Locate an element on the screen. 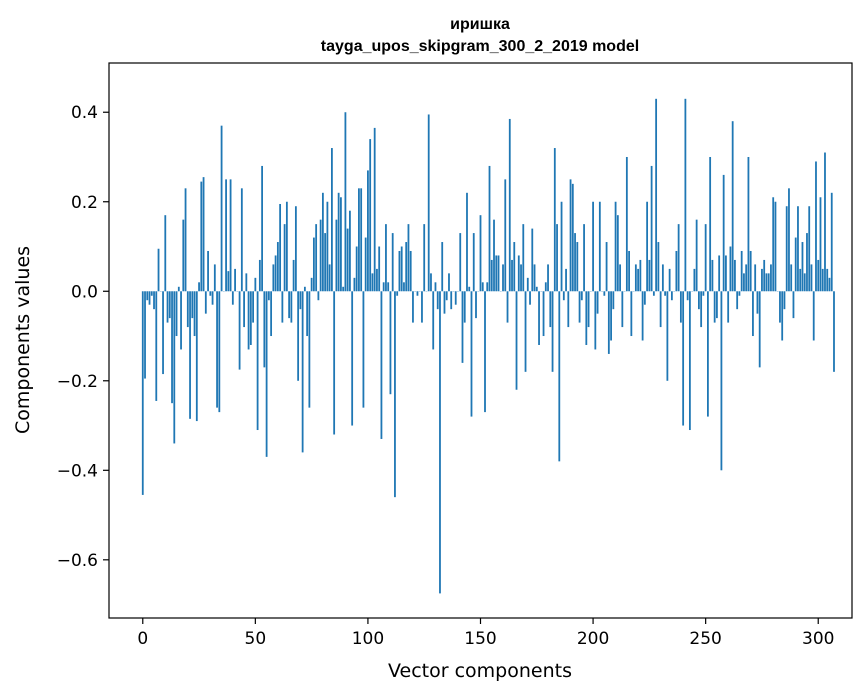  y-tick-label-0: −0.6 is located at coordinates (77, 561).